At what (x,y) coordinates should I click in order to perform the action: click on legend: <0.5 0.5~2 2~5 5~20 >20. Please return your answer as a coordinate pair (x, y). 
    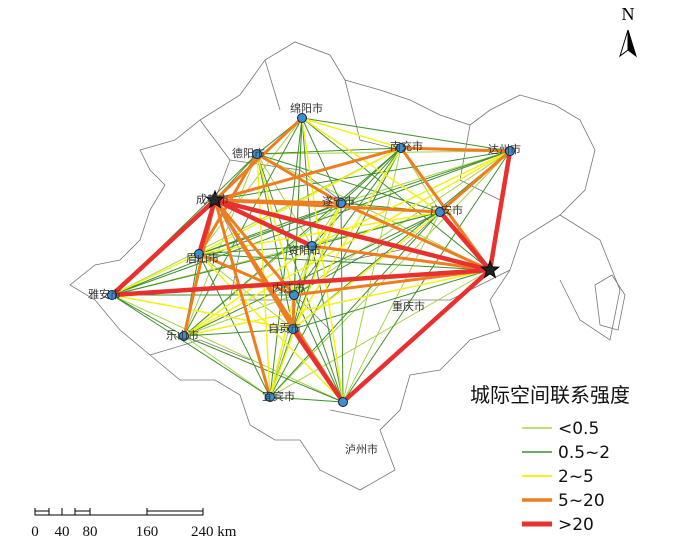
    Looking at the image, I should click on (566, 477).